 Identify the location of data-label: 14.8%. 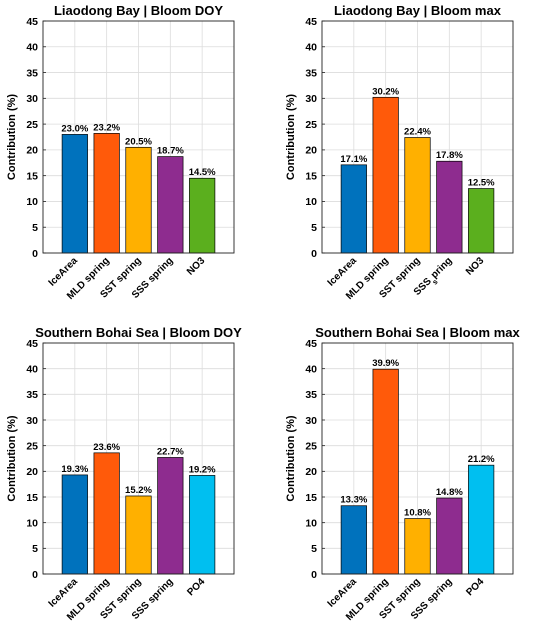
(449, 492).